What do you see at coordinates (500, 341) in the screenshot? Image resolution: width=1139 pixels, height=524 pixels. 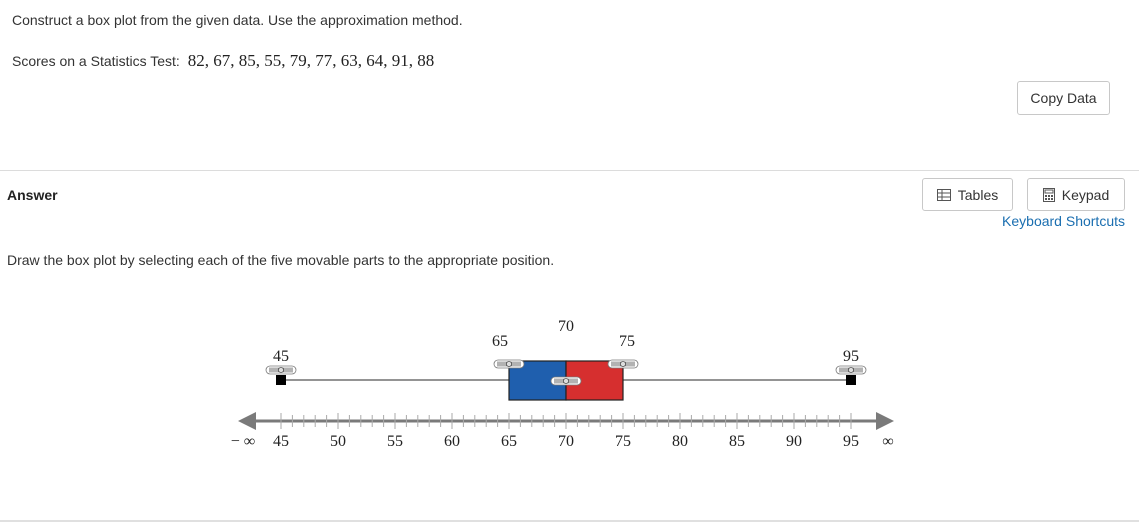 I see `q1-value-label: 65` at bounding box center [500, 341].